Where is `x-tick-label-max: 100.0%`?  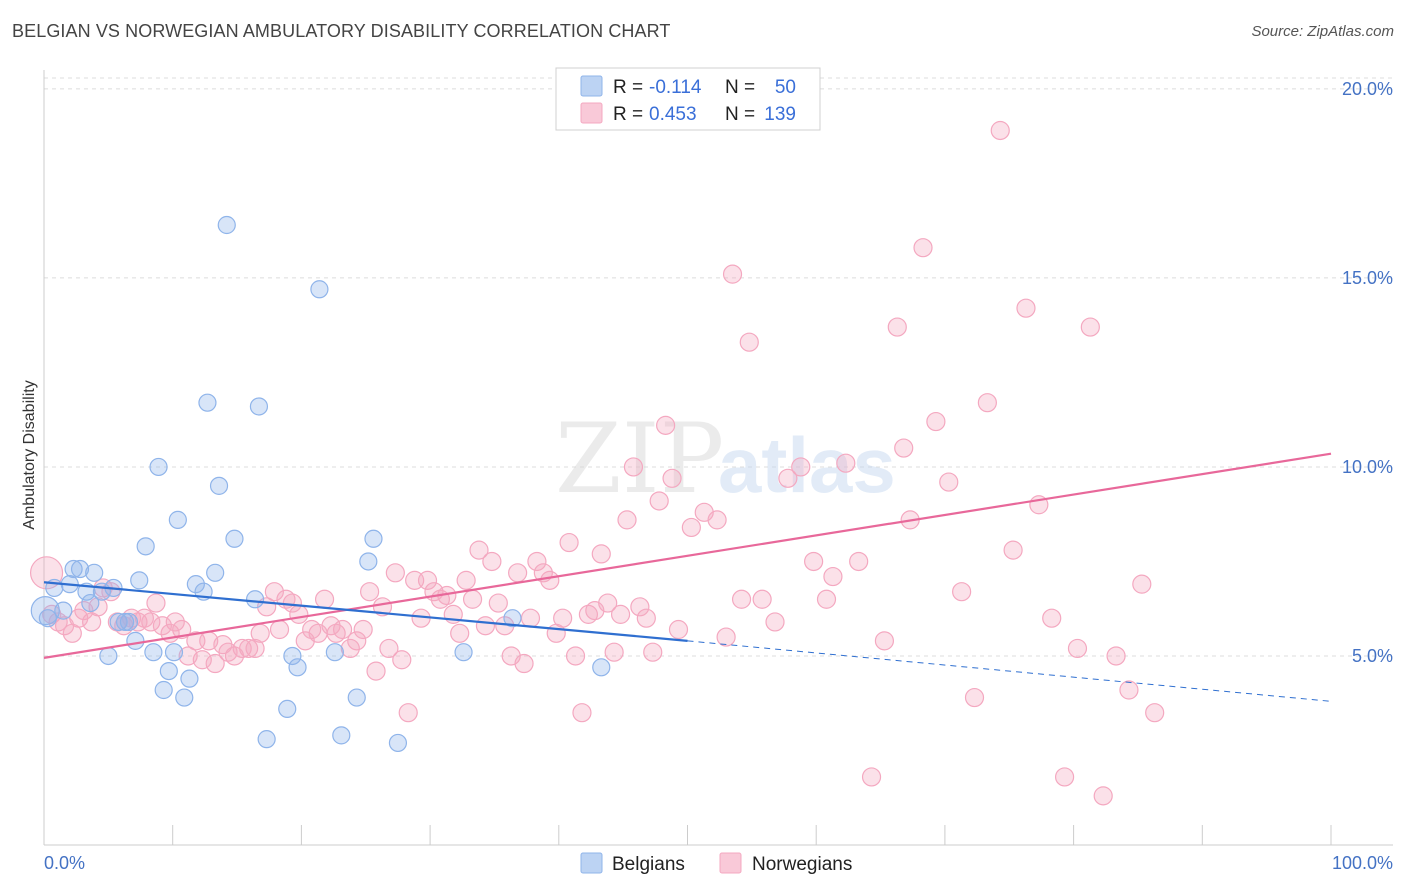 x-tick-label-max: 100.0% is located at coordinates (1362, 863).